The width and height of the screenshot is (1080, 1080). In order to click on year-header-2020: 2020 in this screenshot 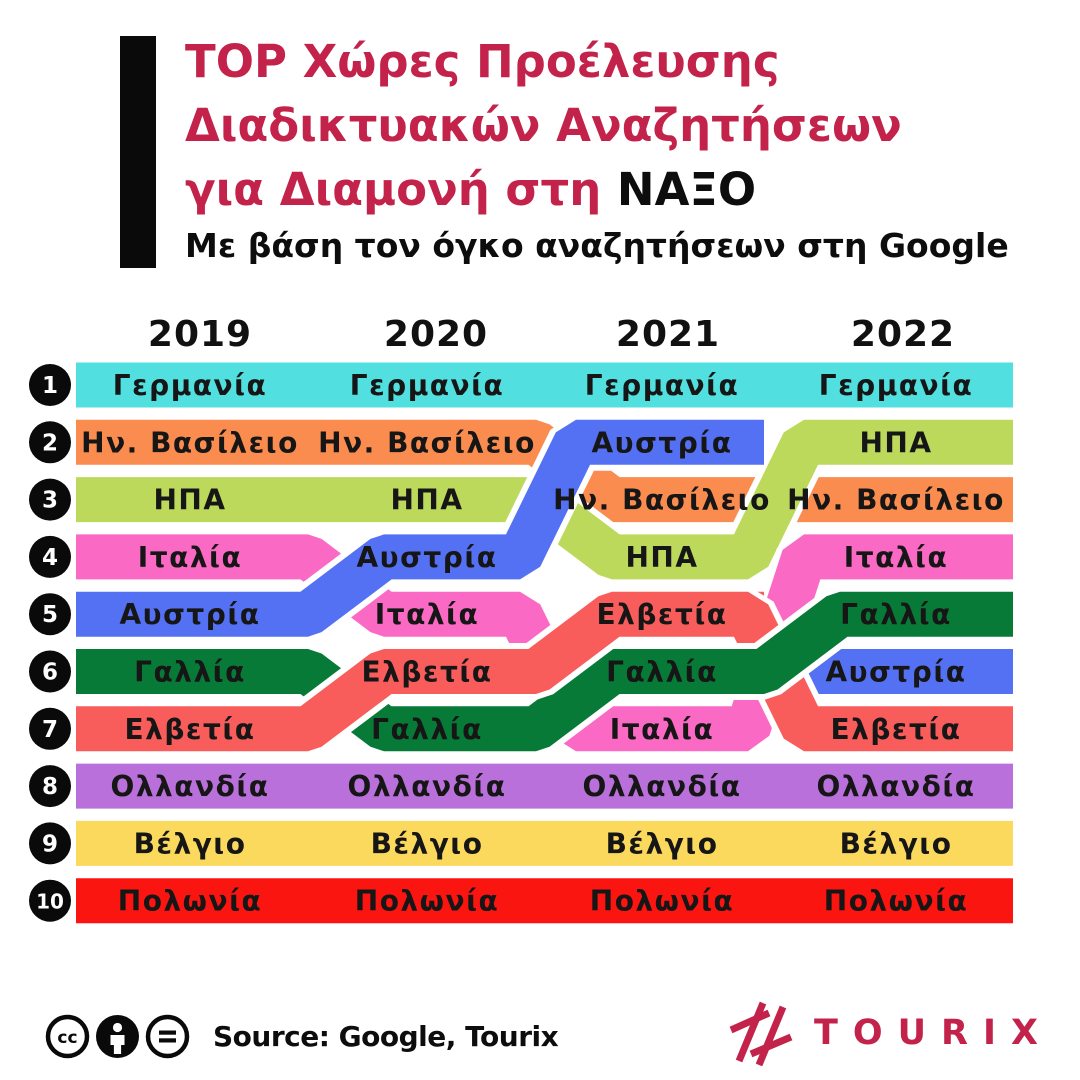, I will do `click(436, 334)`.